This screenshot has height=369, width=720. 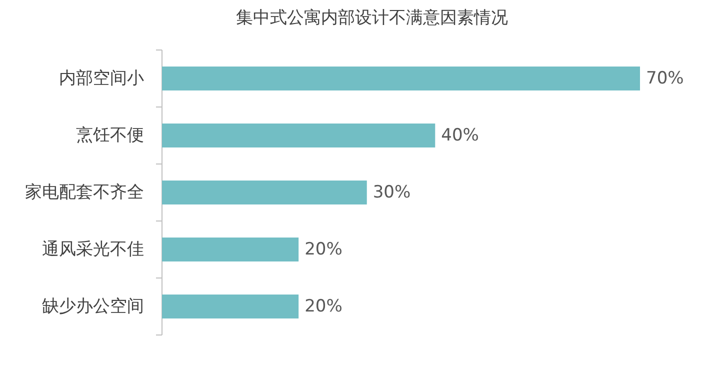 I want to click on data-label: 30%, so click(x=391, y=192).